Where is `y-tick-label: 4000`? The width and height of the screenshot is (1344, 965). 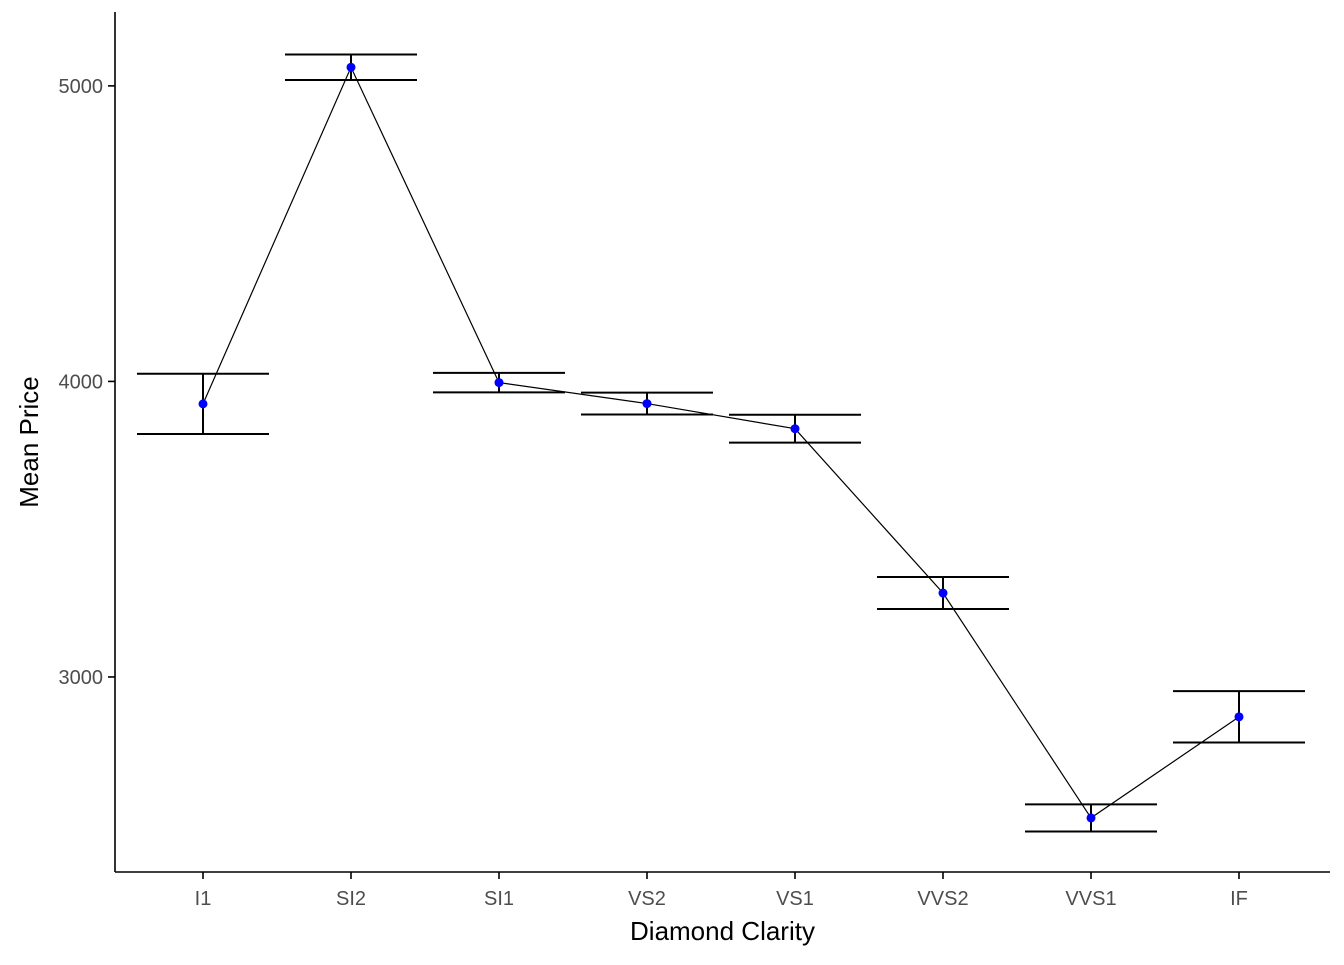
y-tick-label: 4000 is located at coordinates (81, 382).